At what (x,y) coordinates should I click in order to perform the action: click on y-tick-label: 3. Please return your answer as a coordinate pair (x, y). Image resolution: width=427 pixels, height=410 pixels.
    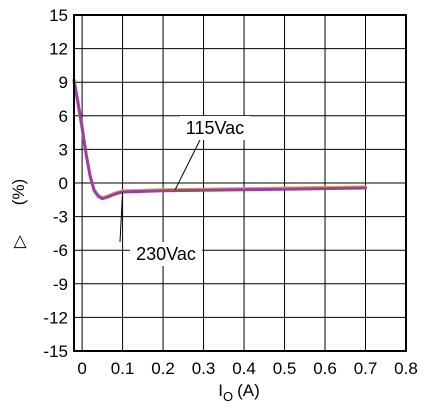
    Looking at the image, I should click on (63, 149).